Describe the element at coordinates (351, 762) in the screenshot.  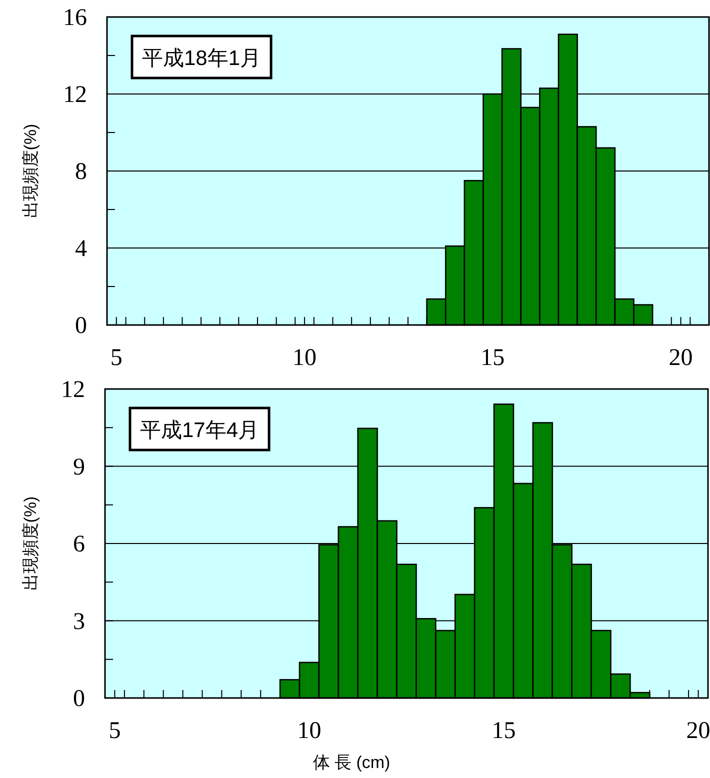
I see `x-axis-title: 体 長 (cm)` at that location.